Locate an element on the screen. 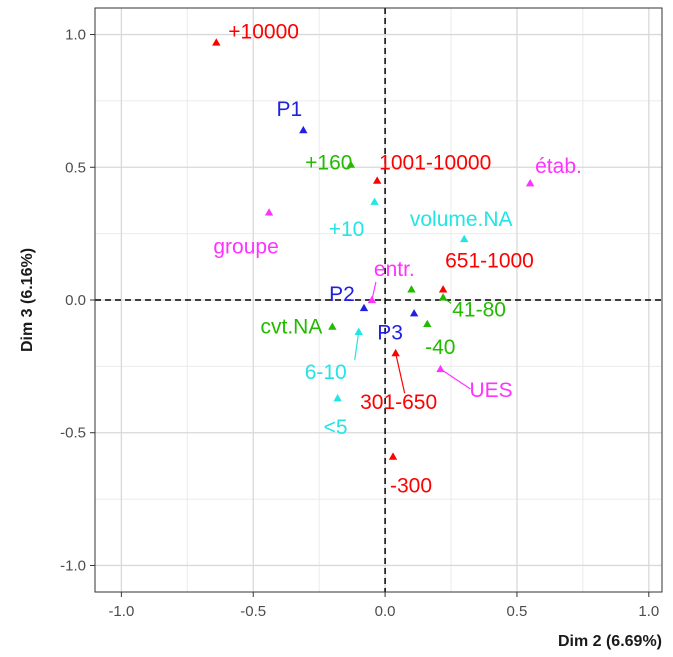  y-tick-label: -1.0 is located at coordinates (73, 565).